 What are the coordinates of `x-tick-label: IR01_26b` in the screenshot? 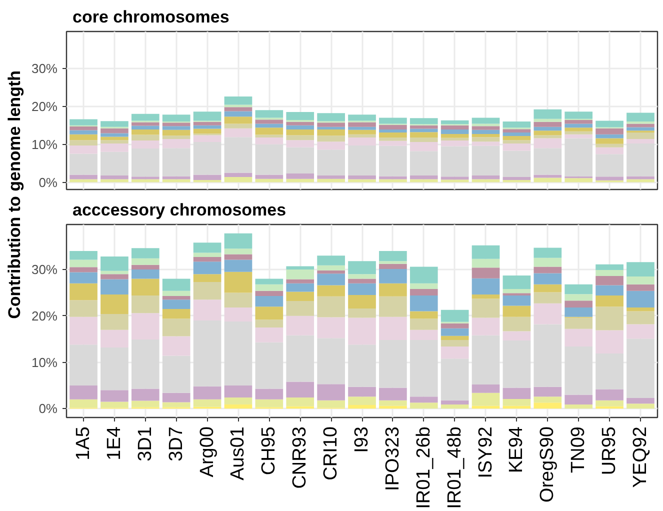 It's located at (423, 467).